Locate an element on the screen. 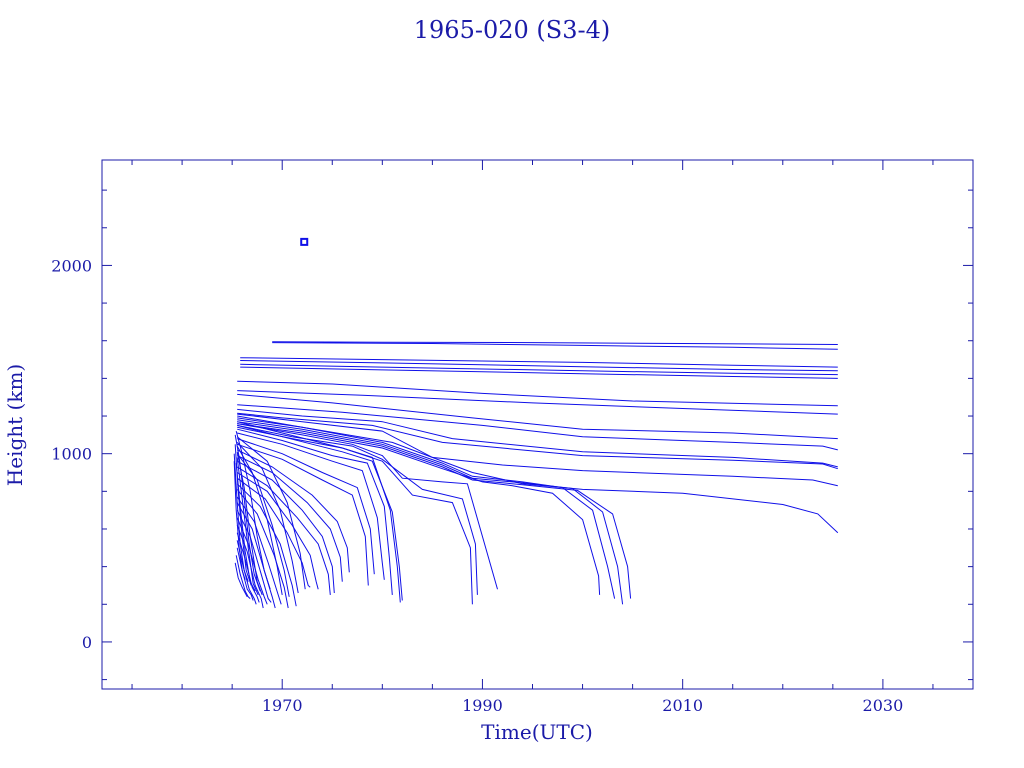 The height and width of the screenshot is (768, 1024). y-axis-label: Height (km) is located at coordinates (15, 425).